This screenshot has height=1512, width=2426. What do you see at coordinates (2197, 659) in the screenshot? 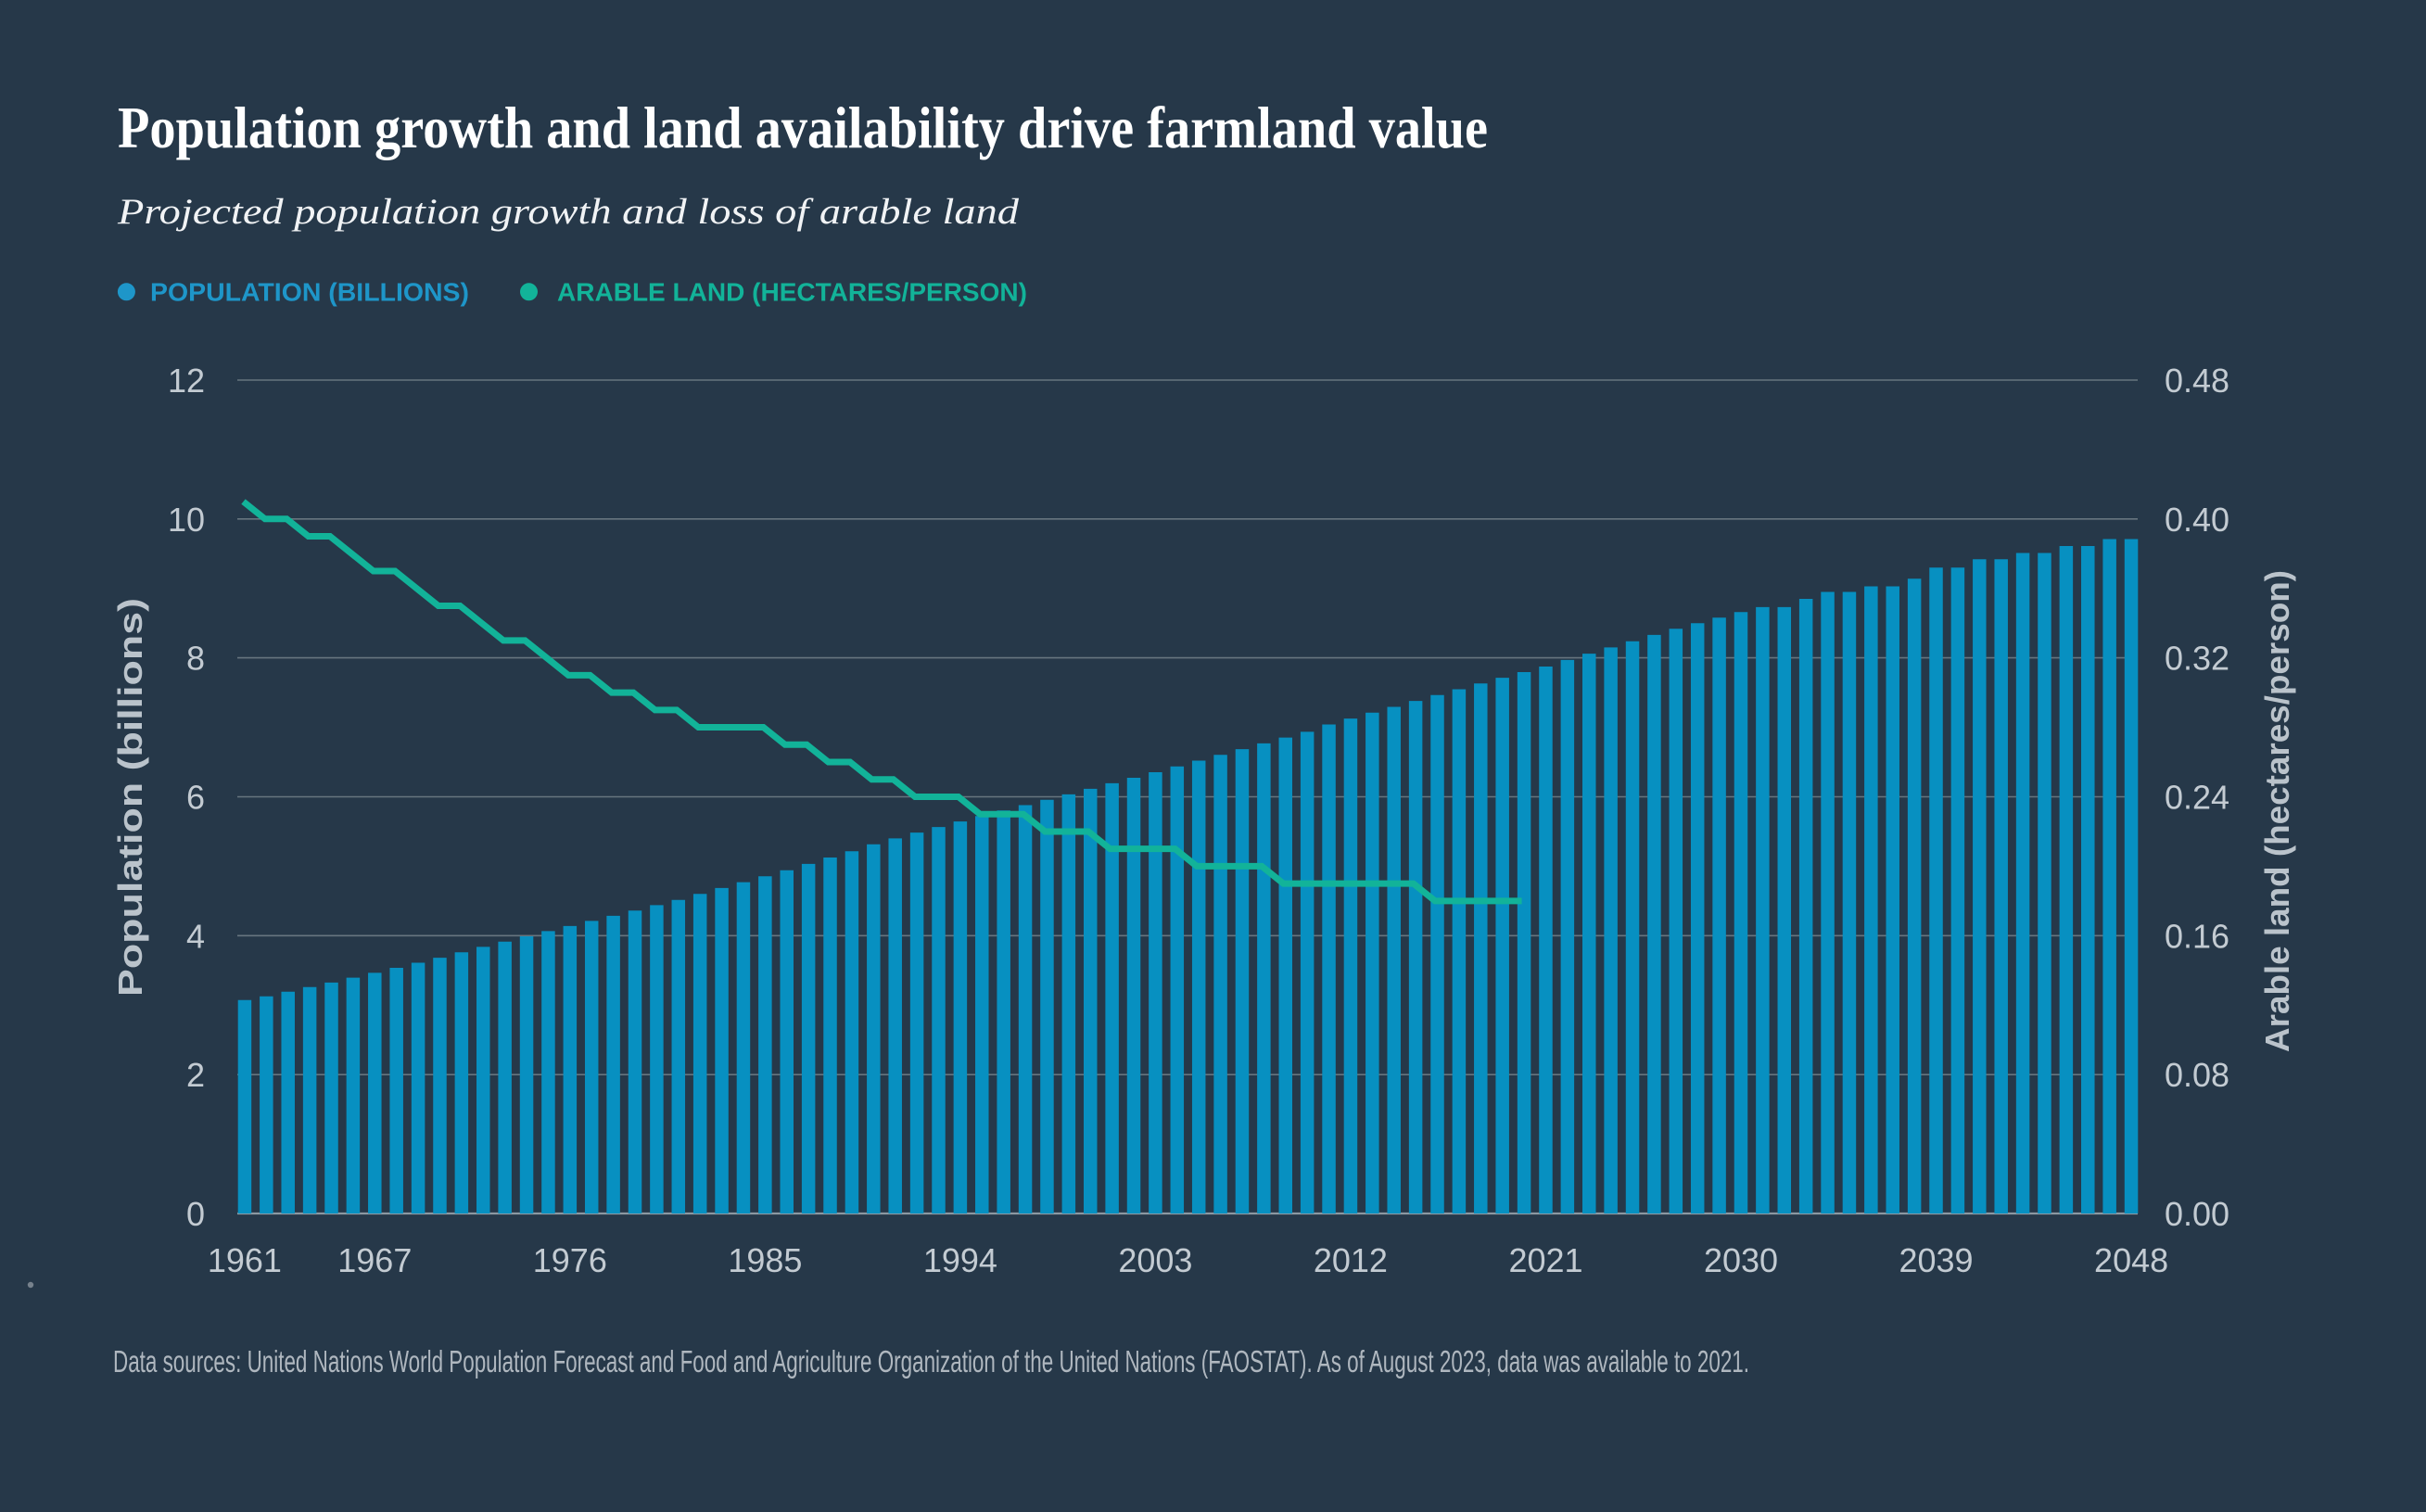
I see `svg-text: 0.32` at bounding box center [2197, 659].